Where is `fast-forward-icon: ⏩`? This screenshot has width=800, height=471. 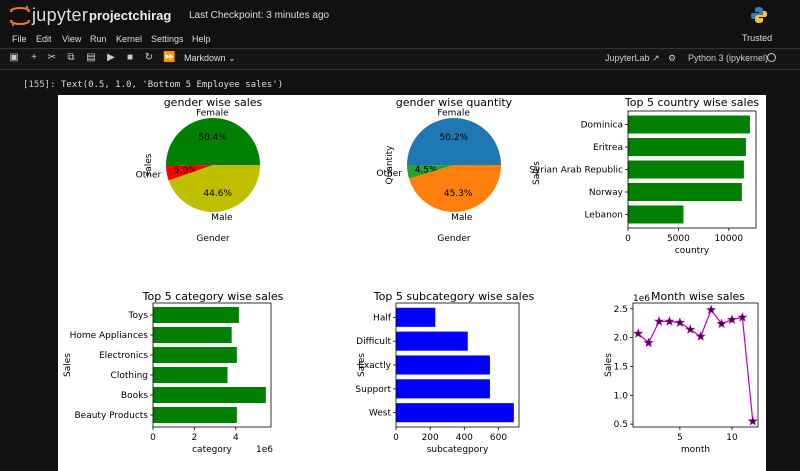
fast-forward-icon: ⏩ is located at coordinates (169, 57).